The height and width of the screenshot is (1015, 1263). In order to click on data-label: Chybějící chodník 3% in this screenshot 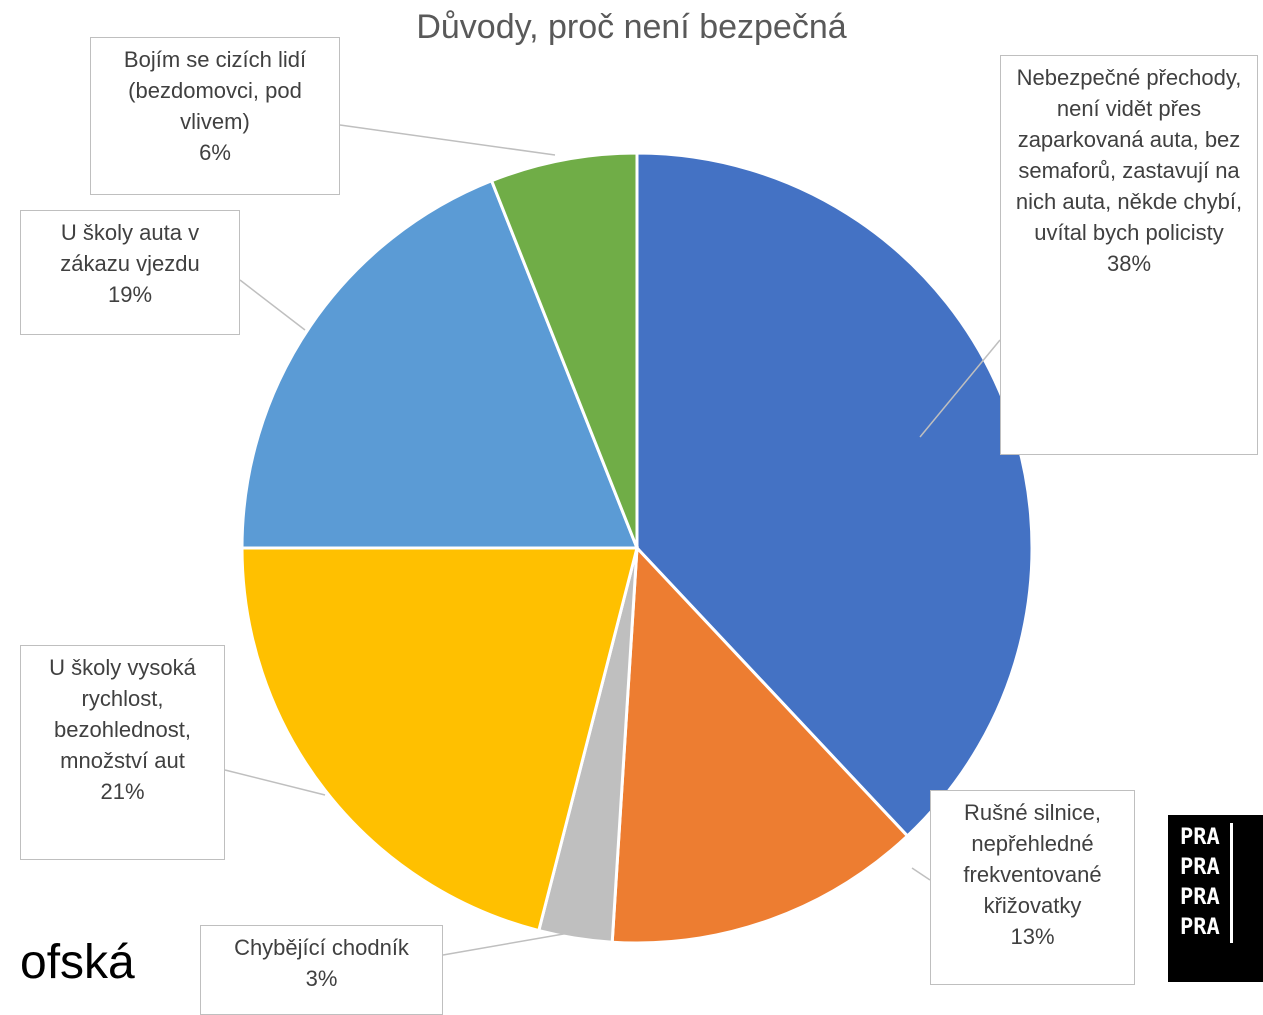, I will do `click(321, 970)`.